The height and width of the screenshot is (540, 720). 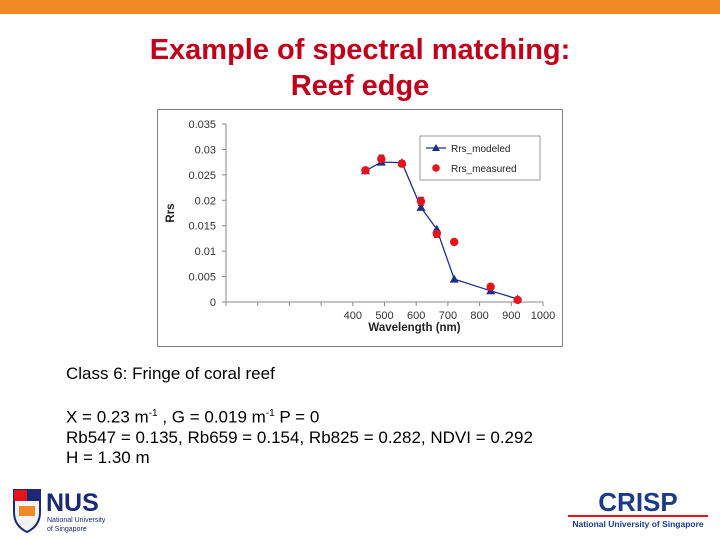 I want to click on parameter-line: X = 0.23 m-1 , G = 0.019 m-1 P = 0, so click(x=299, y=416).